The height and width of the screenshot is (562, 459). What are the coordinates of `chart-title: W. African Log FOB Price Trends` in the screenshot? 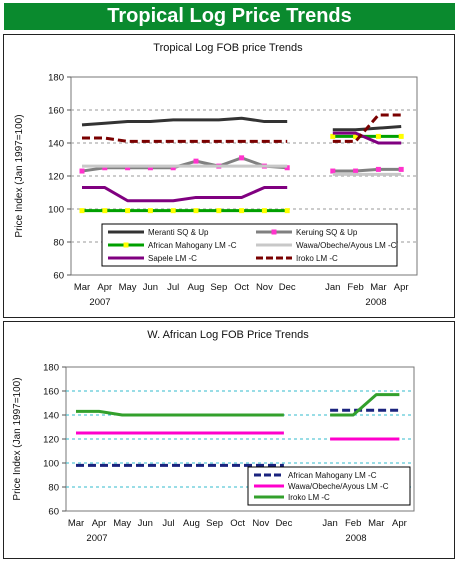 It's located at (228, 335).